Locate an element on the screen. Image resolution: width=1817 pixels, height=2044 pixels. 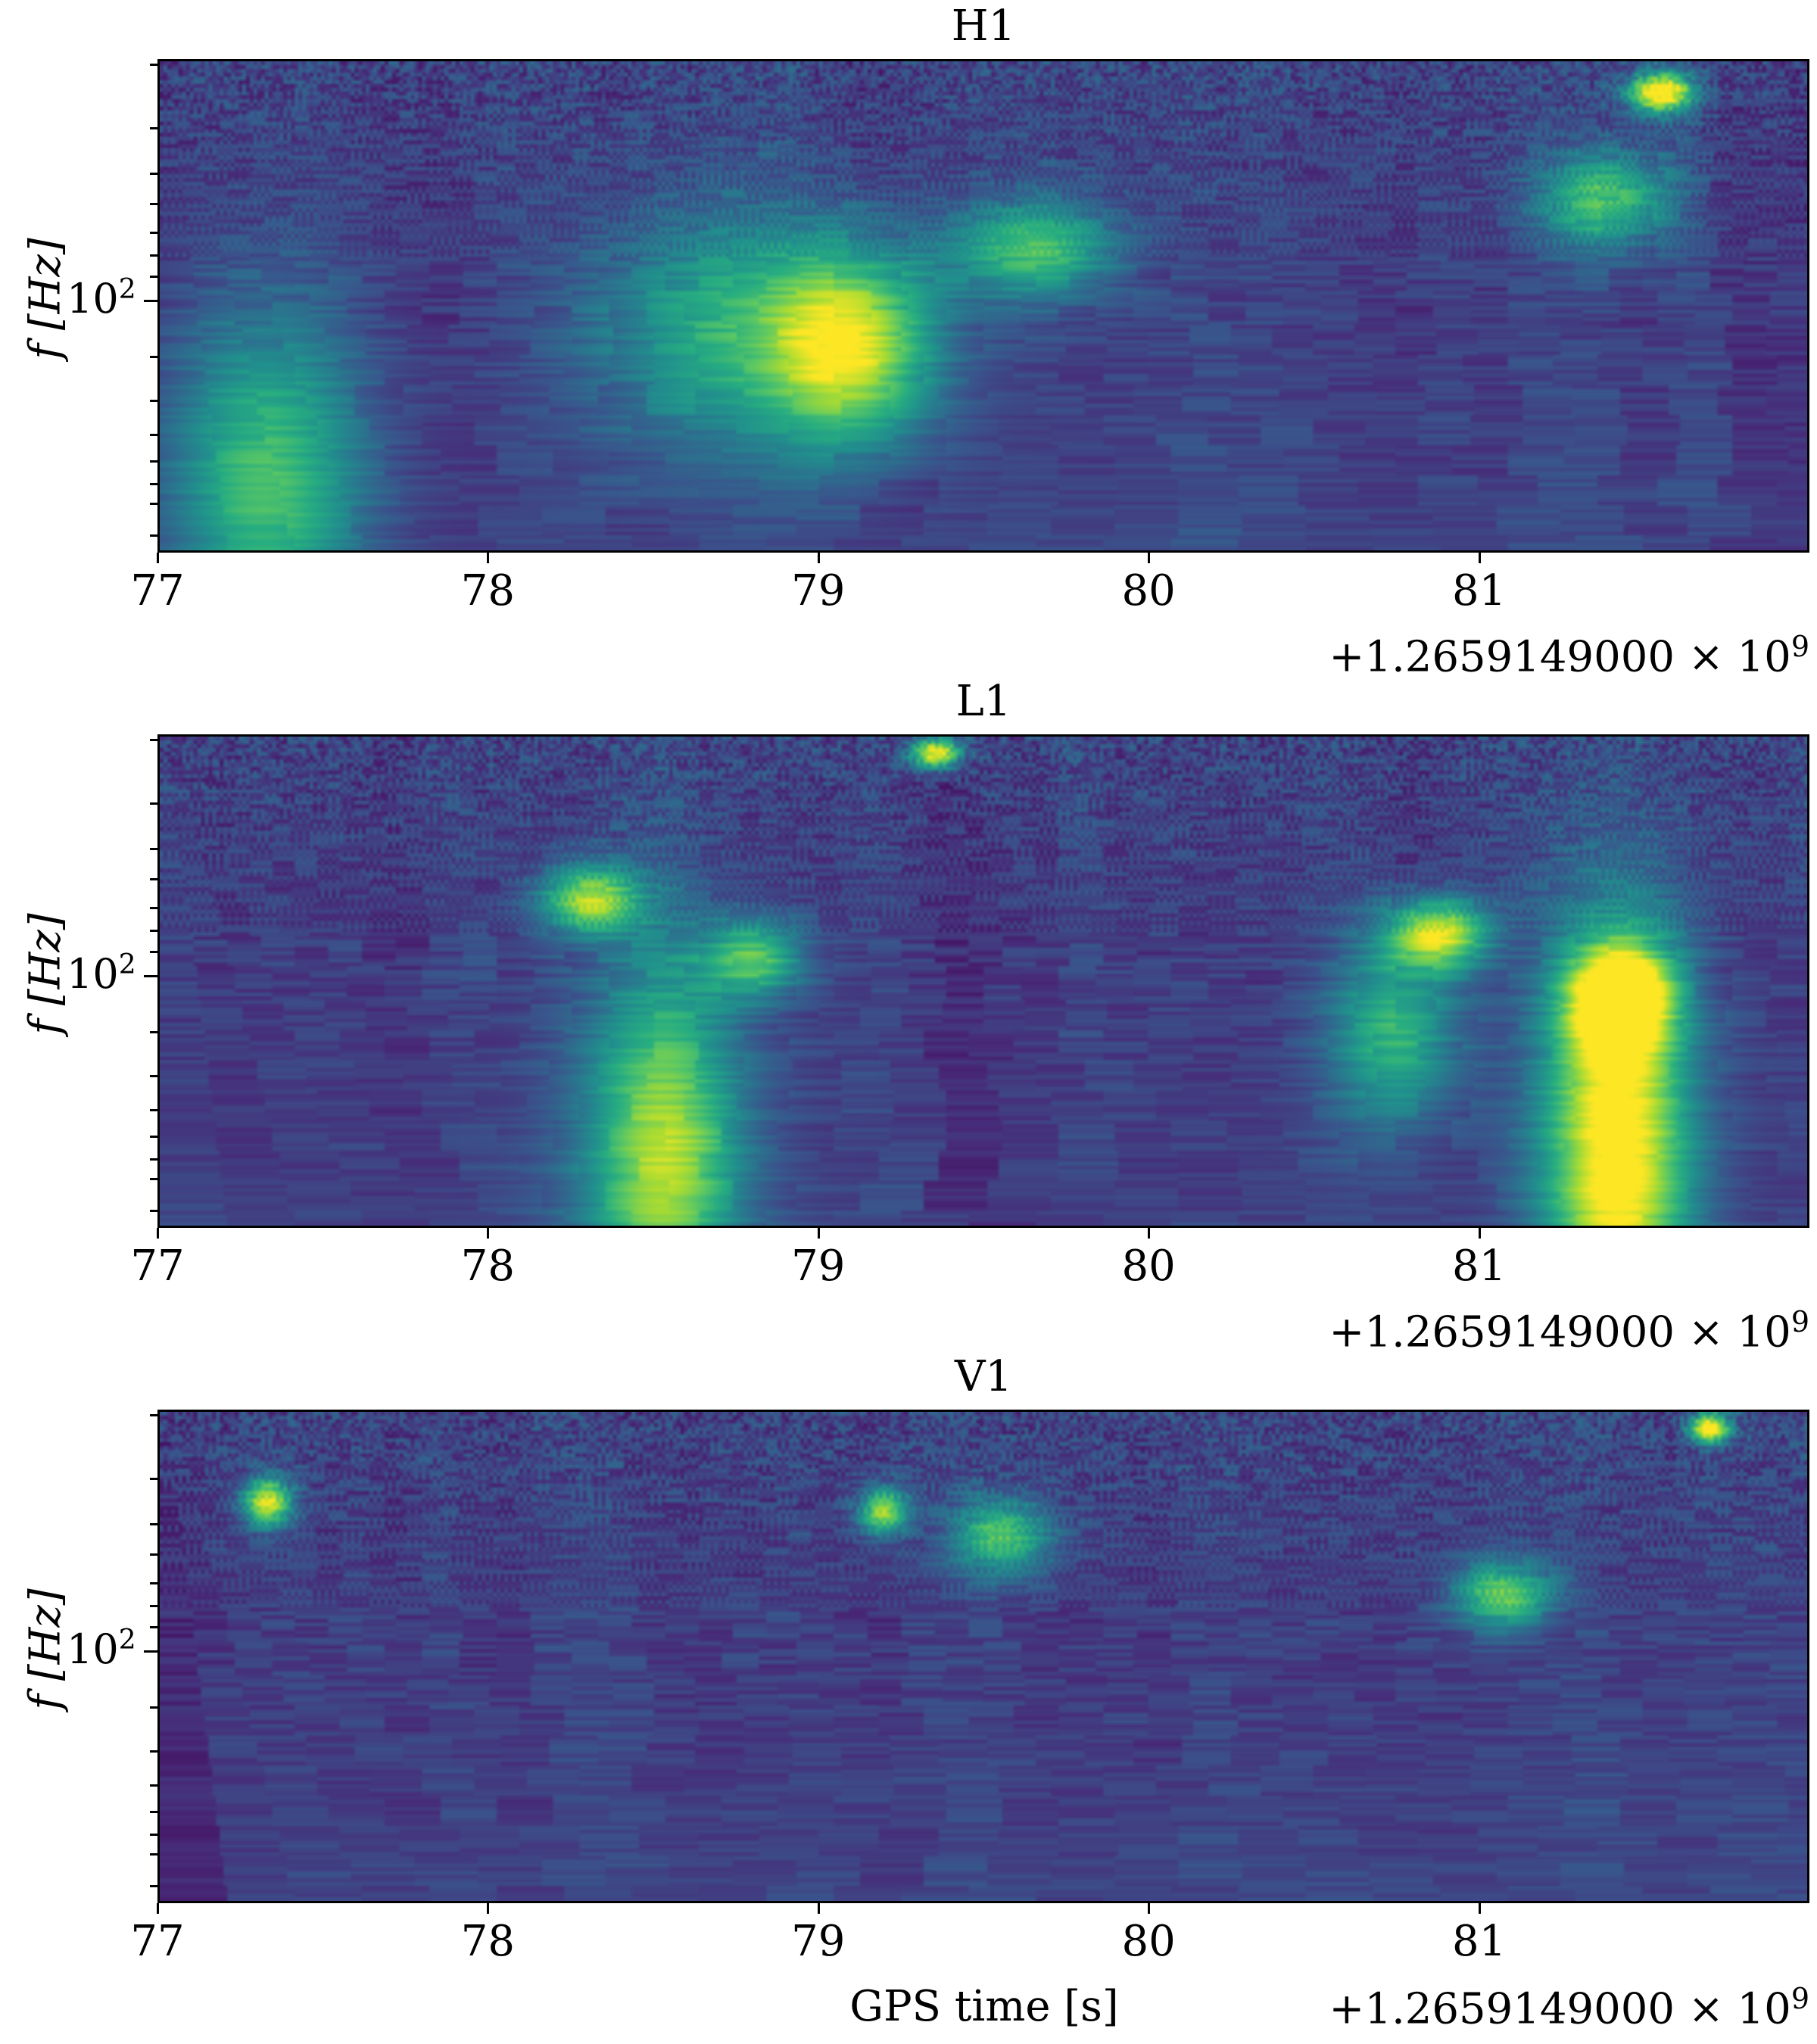
x-tick-label-h1: 80 is located at coordinates (1148, 590).